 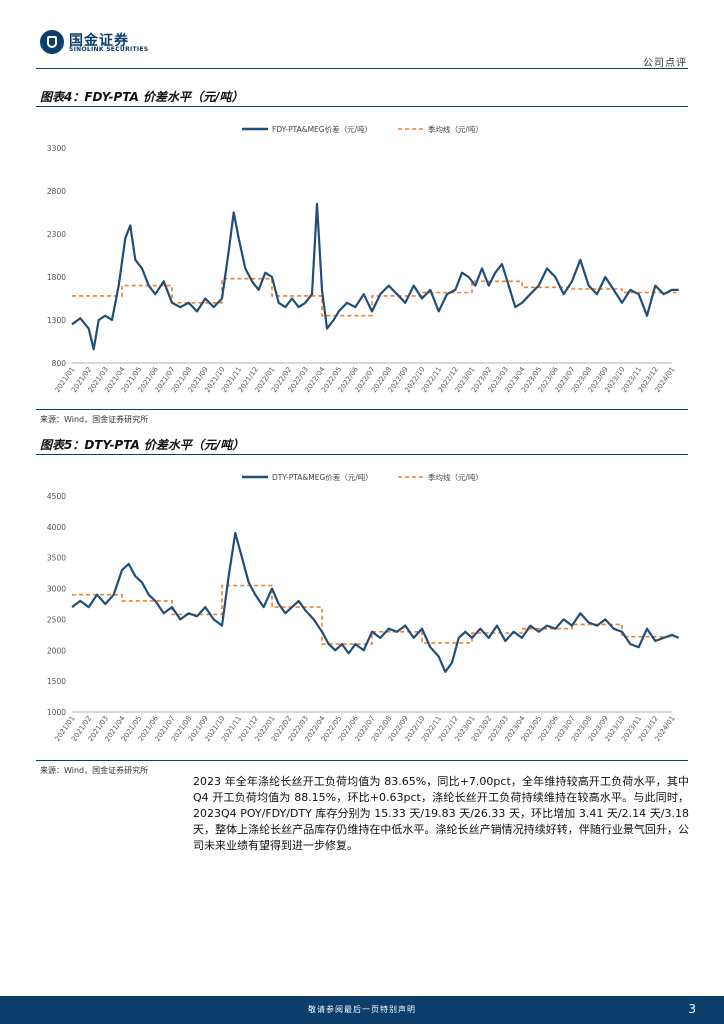 I want to click on y-tick-label: 4000, so click(x=56, y=527).